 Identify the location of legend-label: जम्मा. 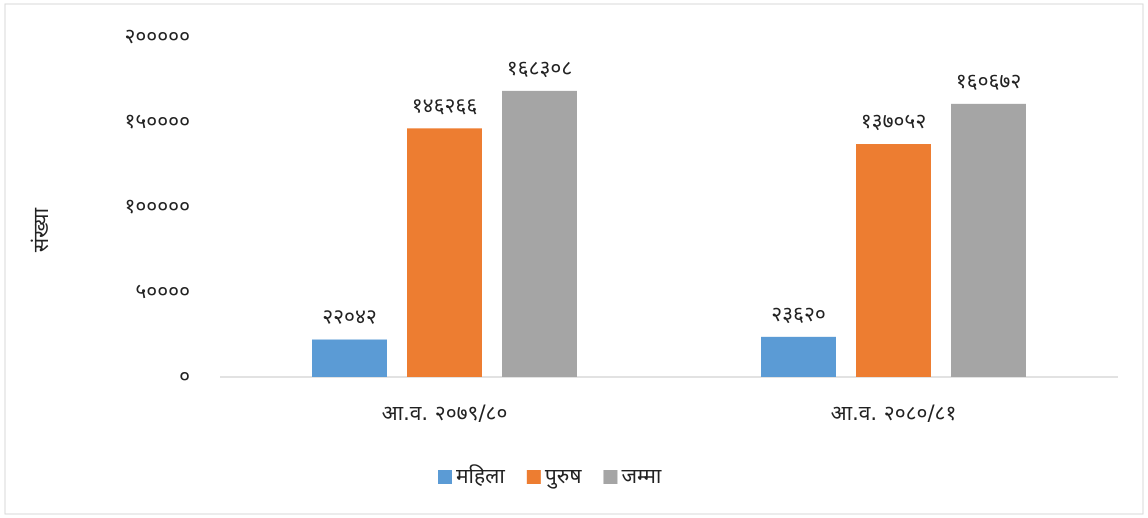
(641, 476).